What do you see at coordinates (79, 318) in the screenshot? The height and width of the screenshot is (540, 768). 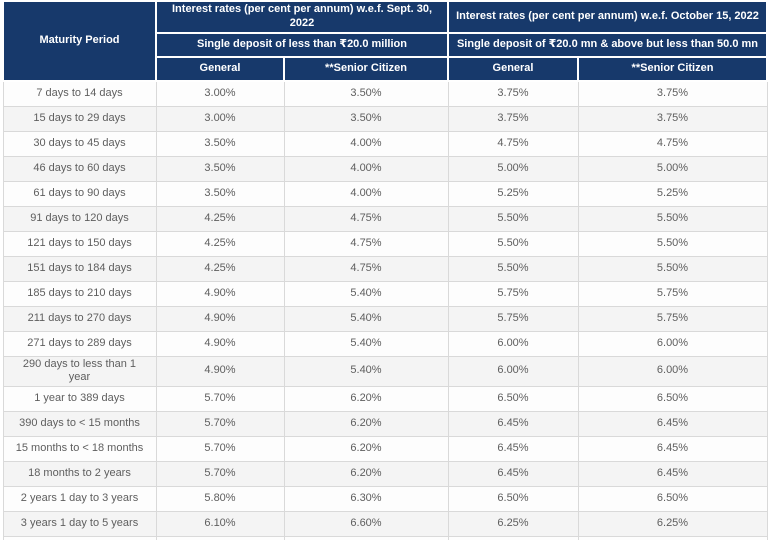 I see `maturity-period-cell: 211 days to 270 days` at bounding box center [79, 318].